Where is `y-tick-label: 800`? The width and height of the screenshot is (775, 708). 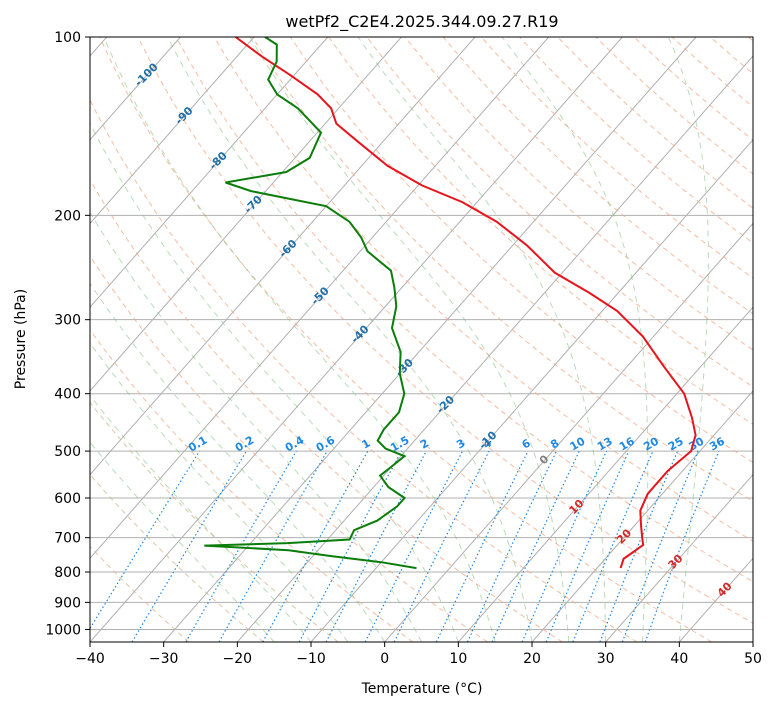 y-tick-label: 800 is located at coordinates (67, 573).